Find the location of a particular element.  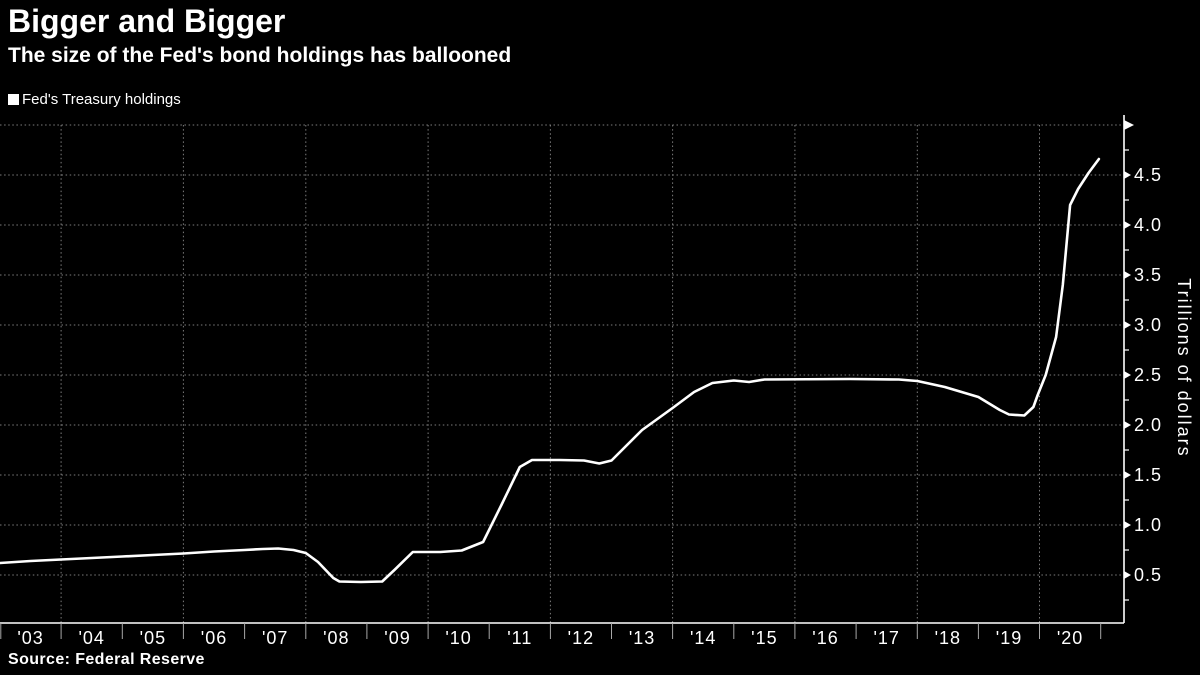

legend: Fed's Treasury holdings is located at coordinates (94, 99).